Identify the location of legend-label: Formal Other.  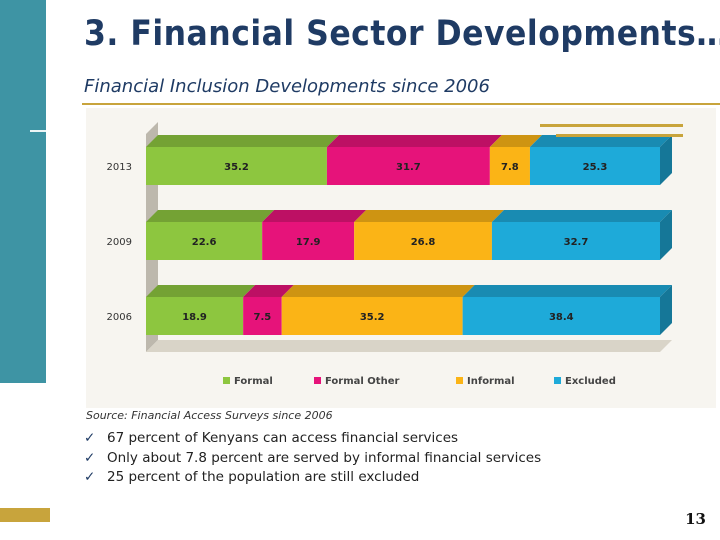
(362, 381).